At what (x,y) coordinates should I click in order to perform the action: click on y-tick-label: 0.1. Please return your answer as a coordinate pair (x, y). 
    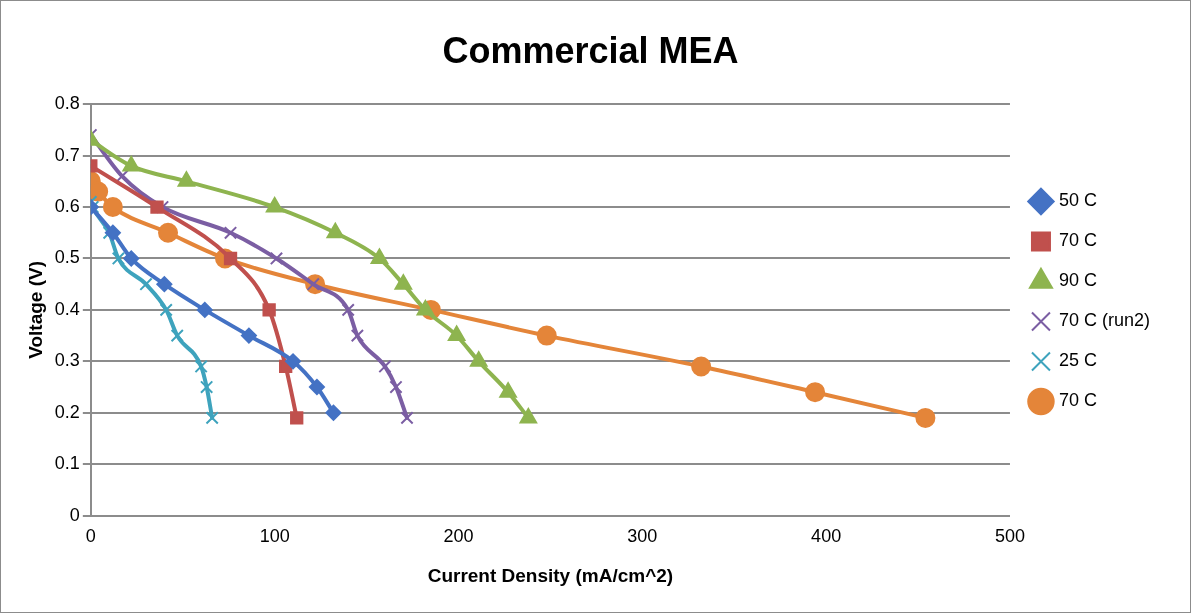
    Looking at the image, I should click on (67, 463).